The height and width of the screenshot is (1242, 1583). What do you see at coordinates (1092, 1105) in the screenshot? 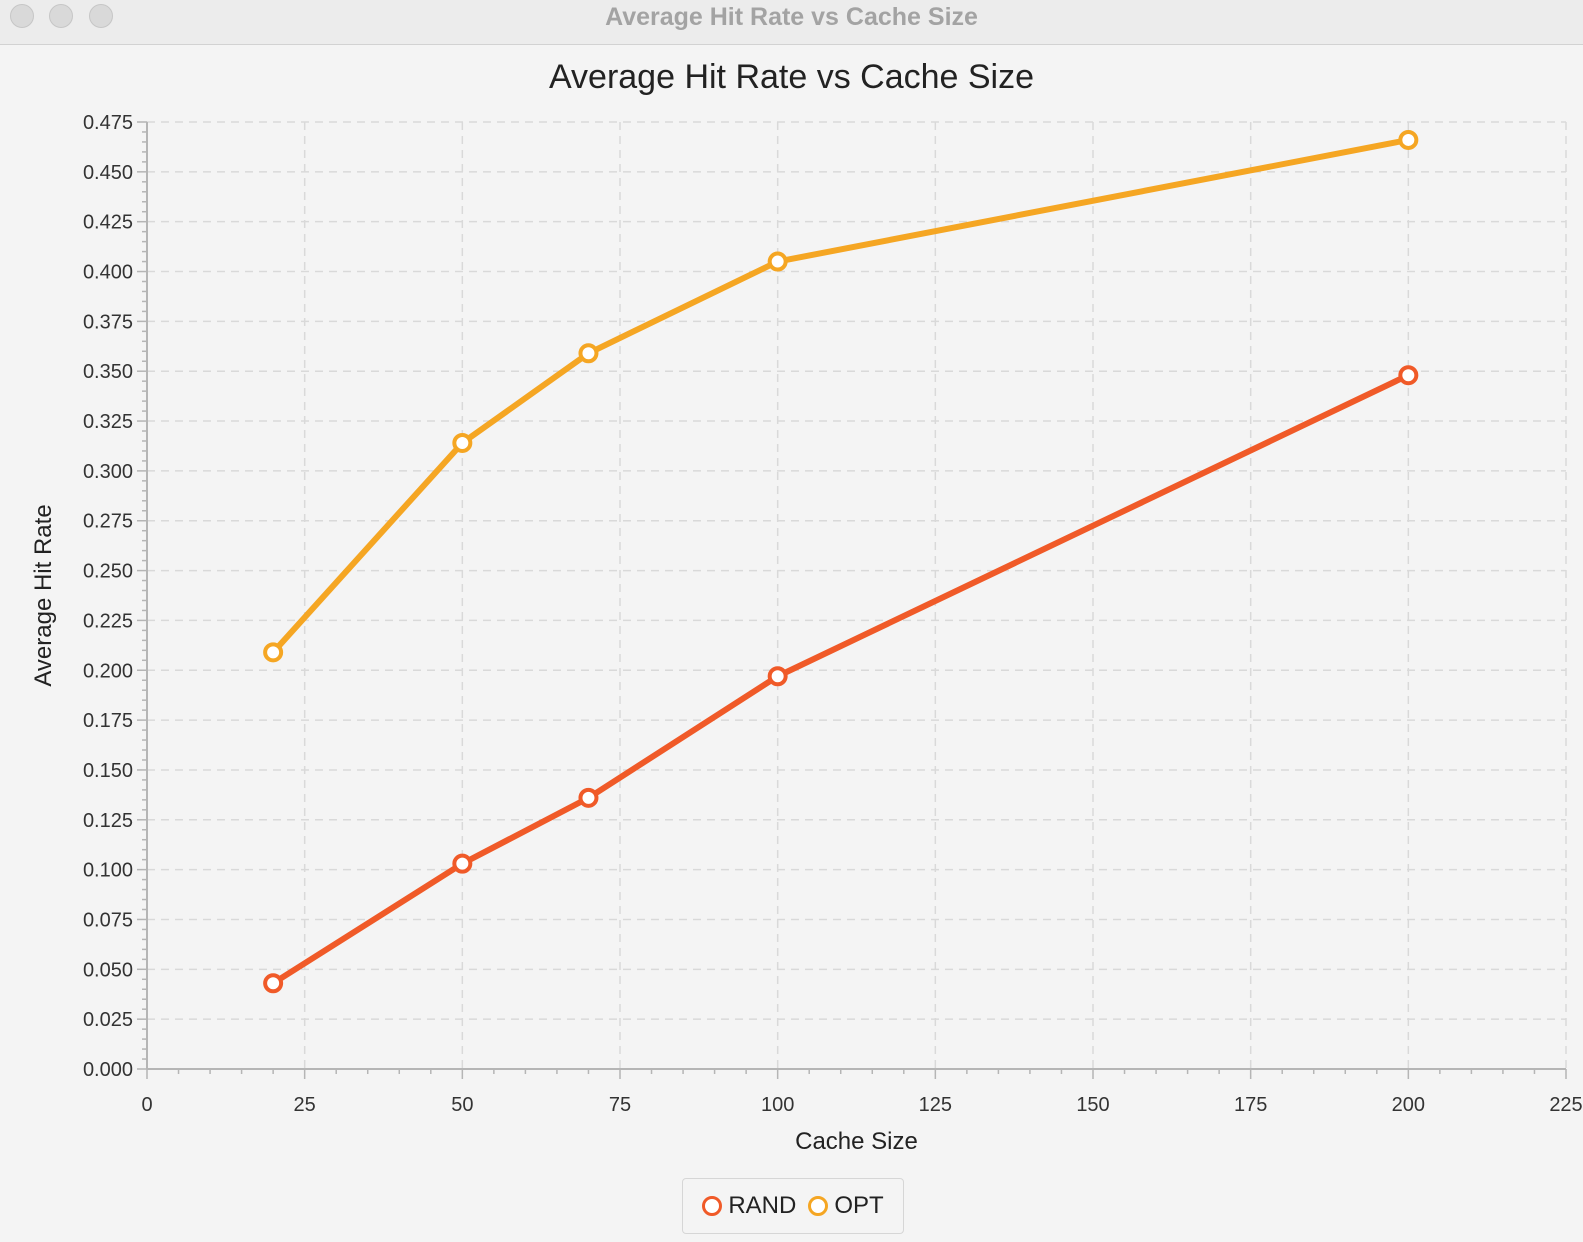
I see `x-tick-label: 150` at bounding box center [1092, 1105].